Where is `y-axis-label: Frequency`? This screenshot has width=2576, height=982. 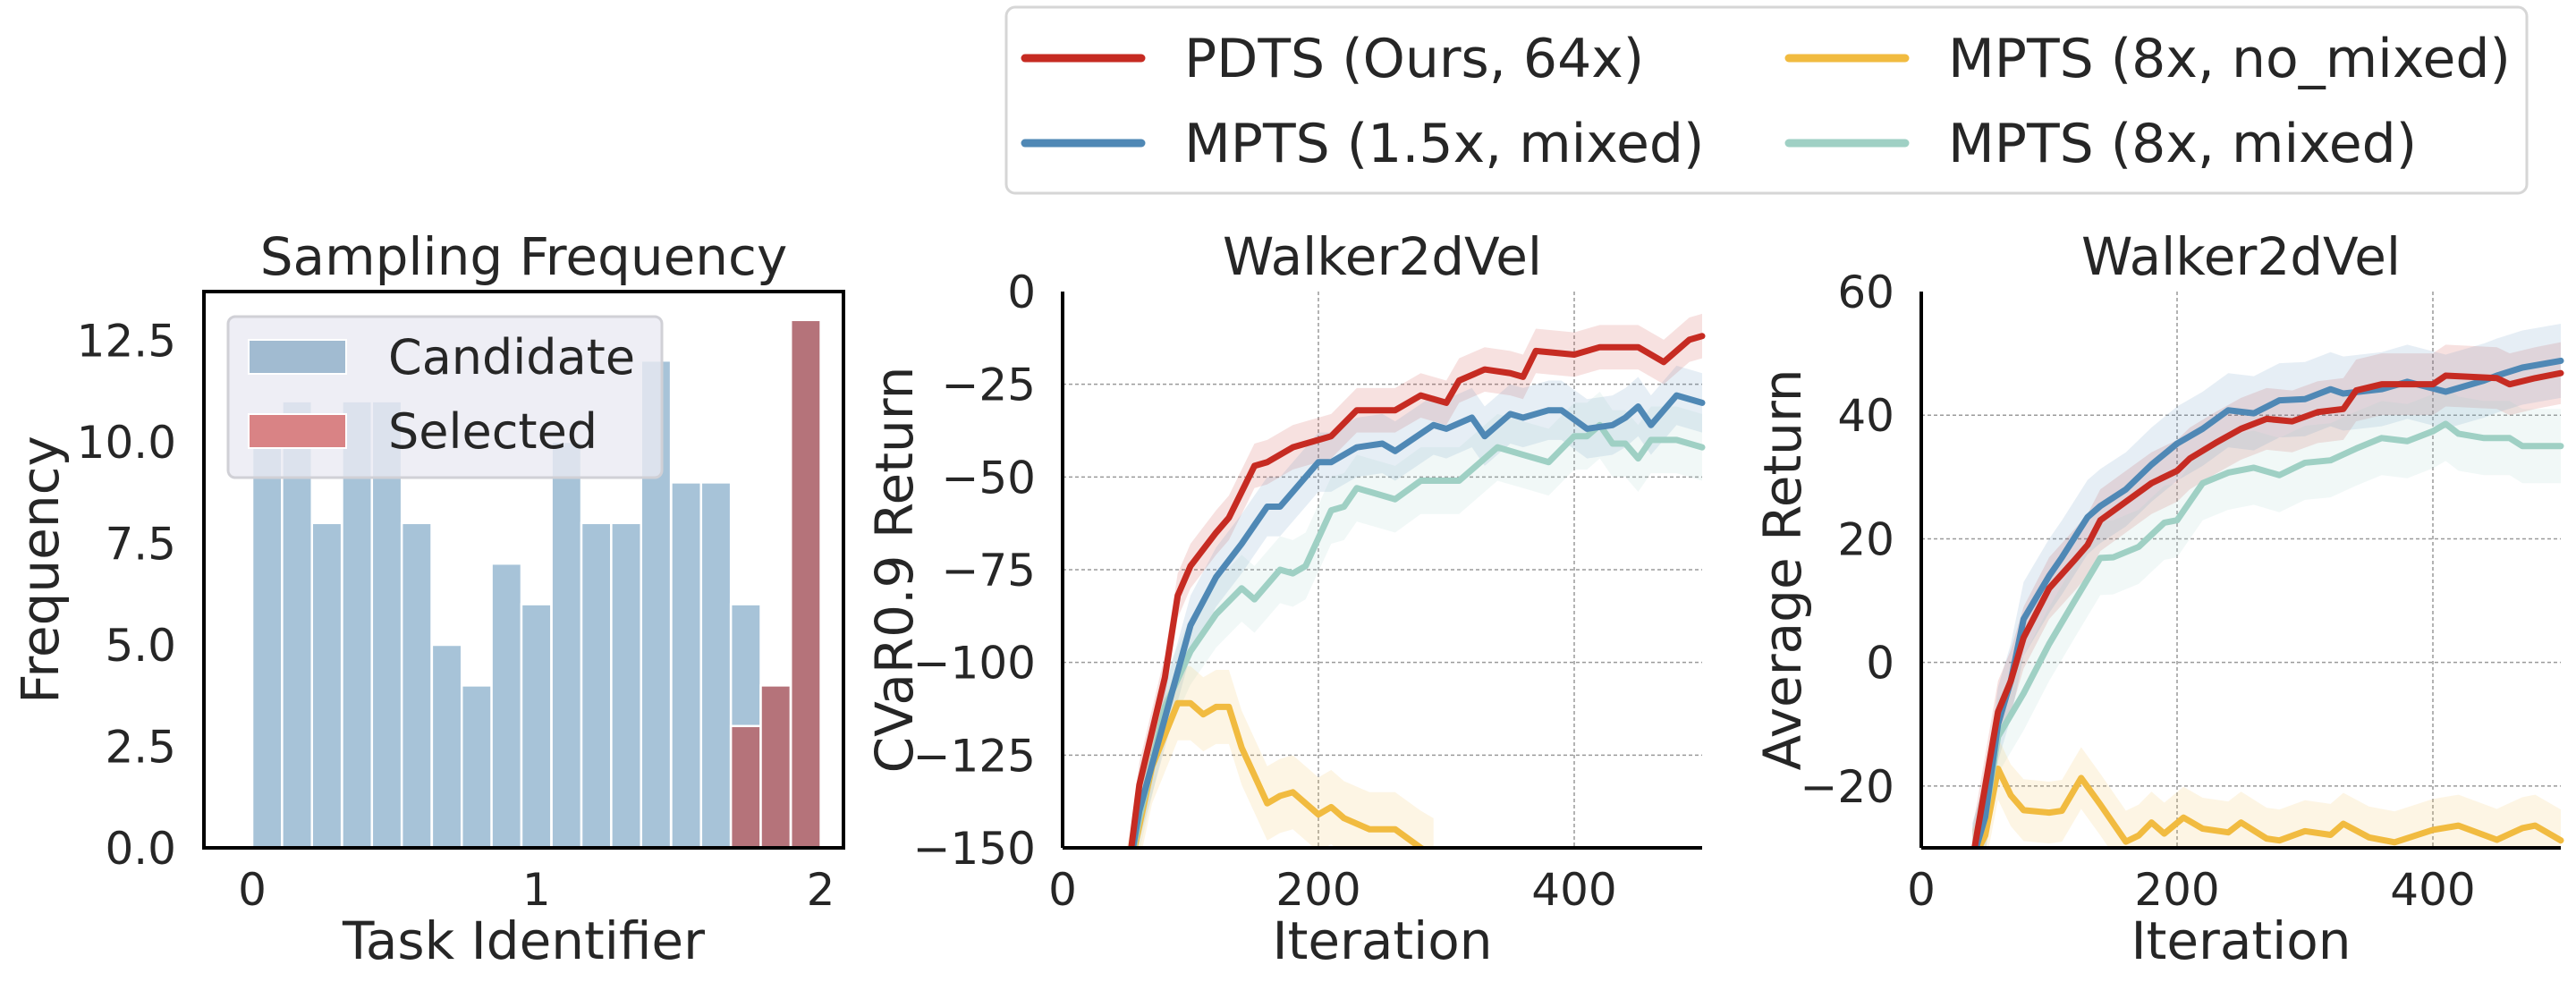
y-axis-label: Frequency is located at coordinates (40, 570).